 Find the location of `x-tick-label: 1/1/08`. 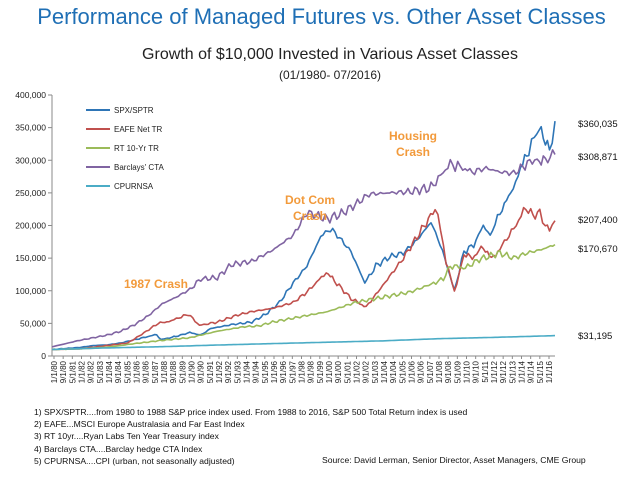

x-tick-label: 1/1/08 is located at coordinates (439, 371).